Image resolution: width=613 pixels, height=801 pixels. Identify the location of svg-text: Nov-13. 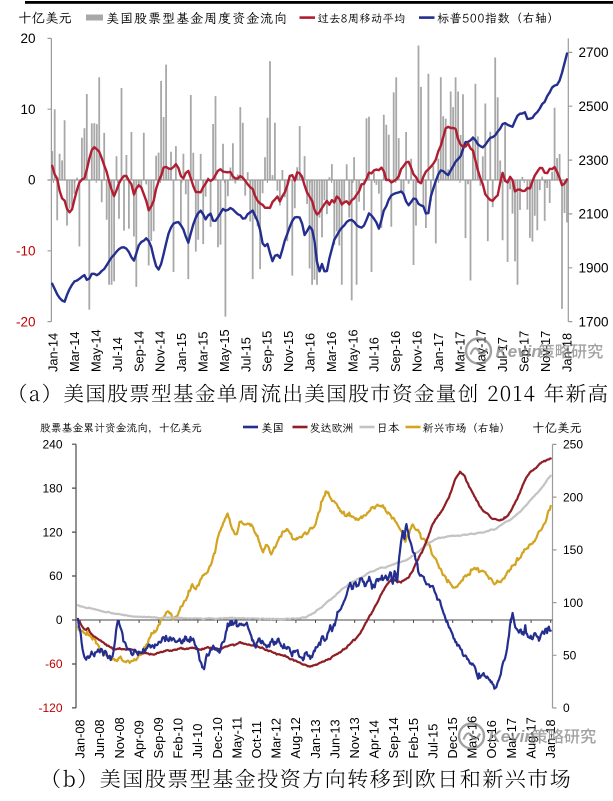
(354, 737).